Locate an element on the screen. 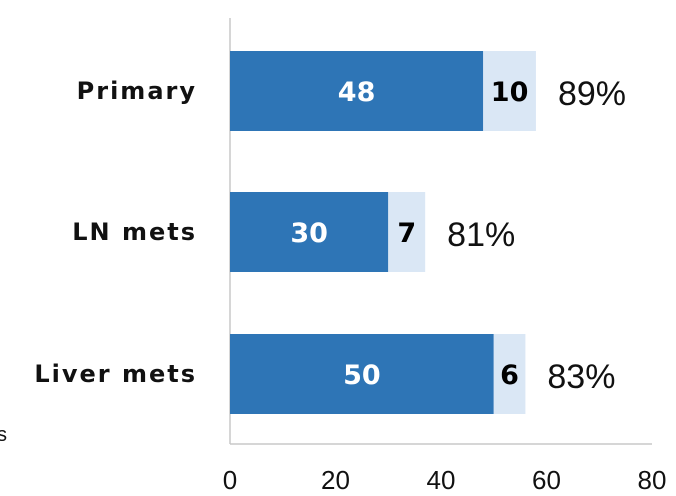 This screenshot has height=496, width=676. x-tick-label: 20 is located at coordinates (335, 480).